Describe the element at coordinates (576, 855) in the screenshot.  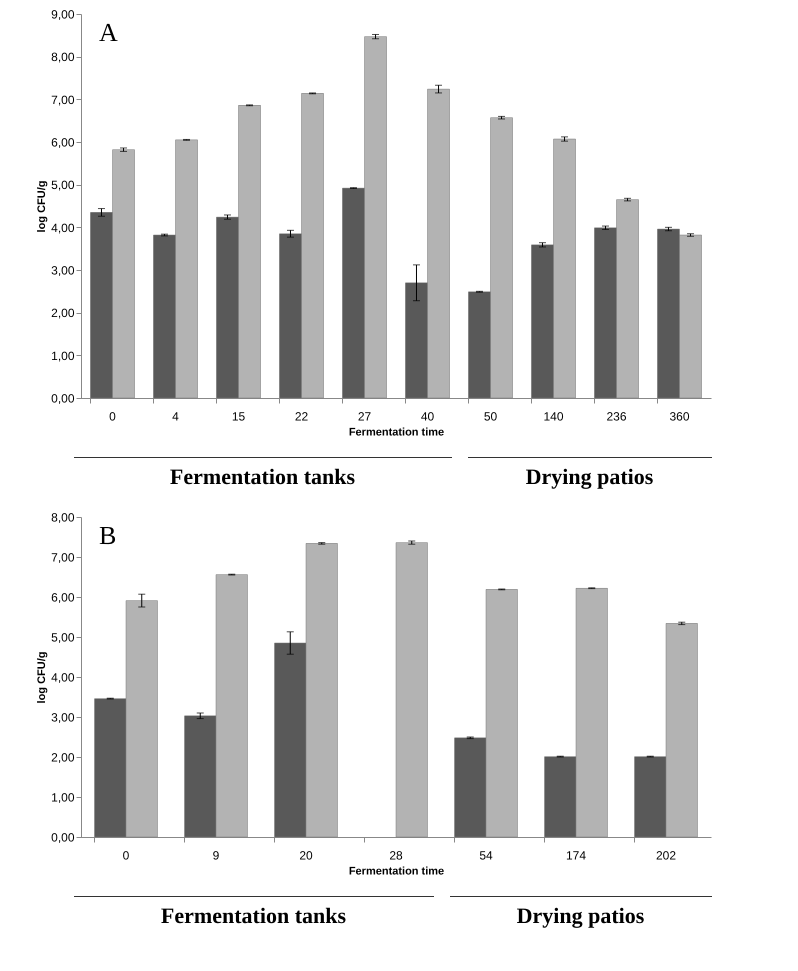
I see `x-tick-label: 174` at that location.